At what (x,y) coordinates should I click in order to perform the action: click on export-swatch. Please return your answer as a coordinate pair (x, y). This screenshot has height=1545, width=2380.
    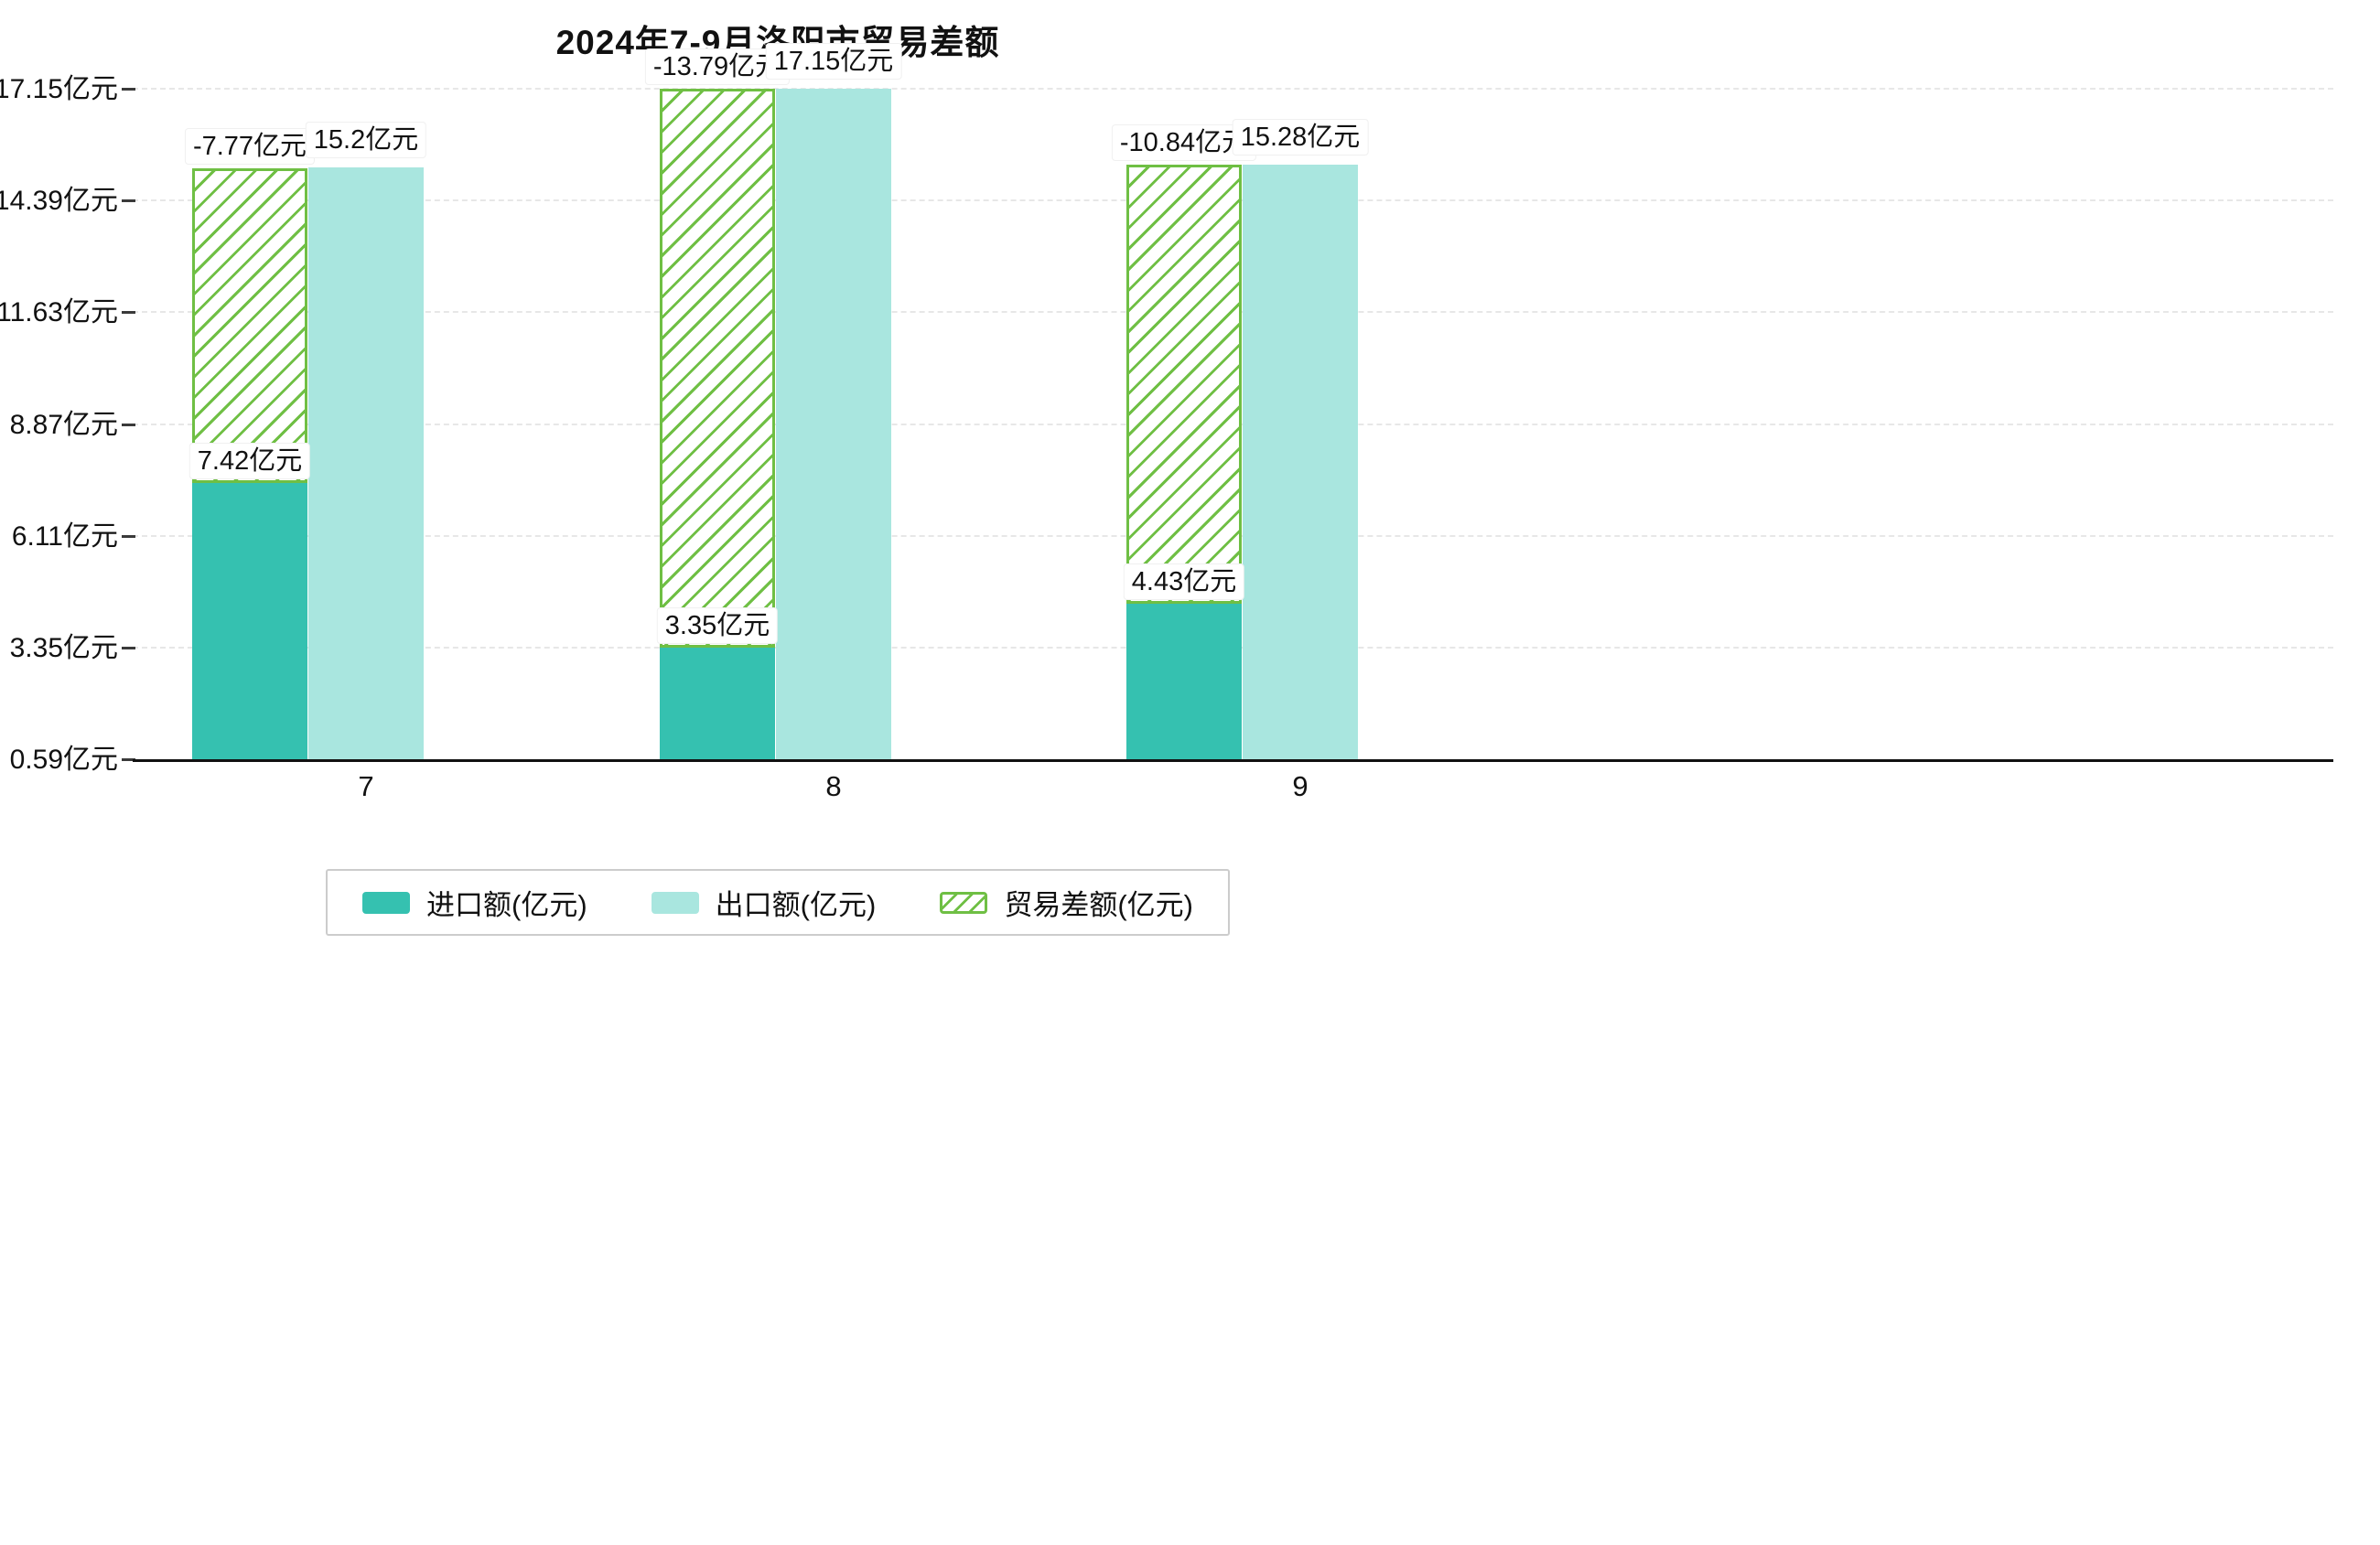
    Looking at the image, I should click on (675, 902).